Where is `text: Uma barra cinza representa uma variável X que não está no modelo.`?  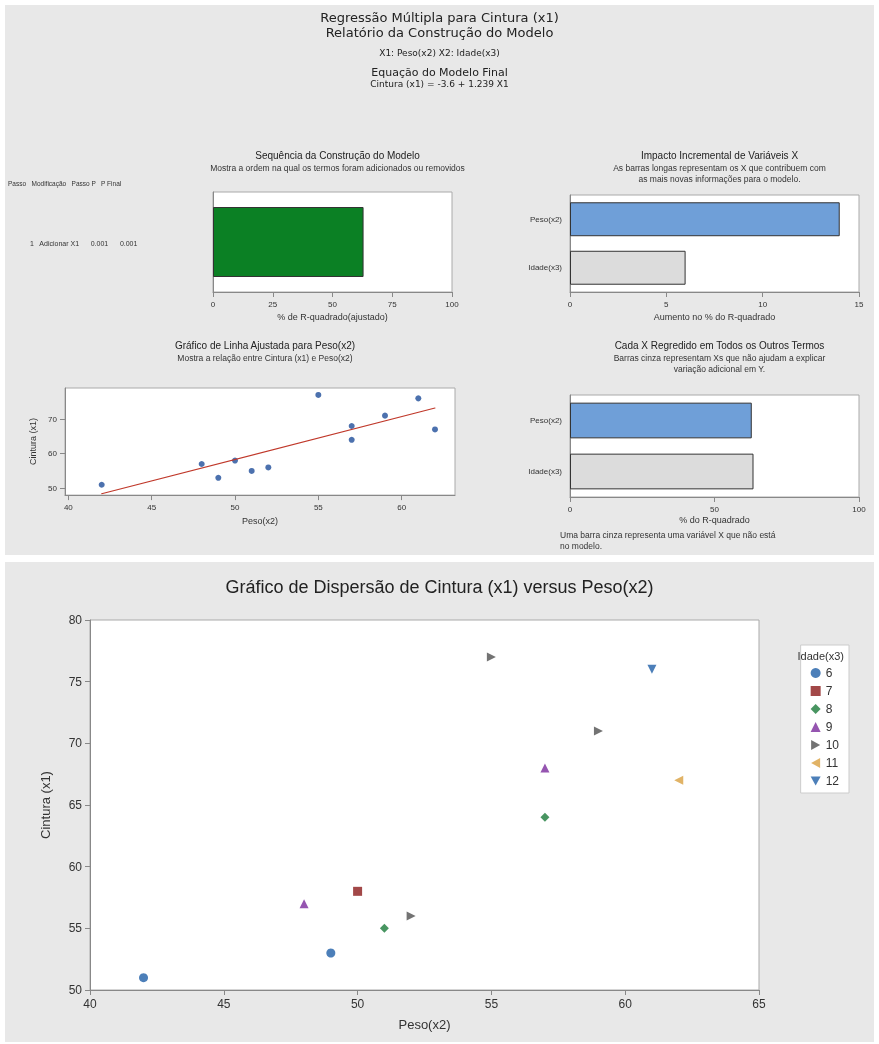
text: Uma barra cinza representa uma variável X que não está no modelo. is located at coordinates (668, 540).